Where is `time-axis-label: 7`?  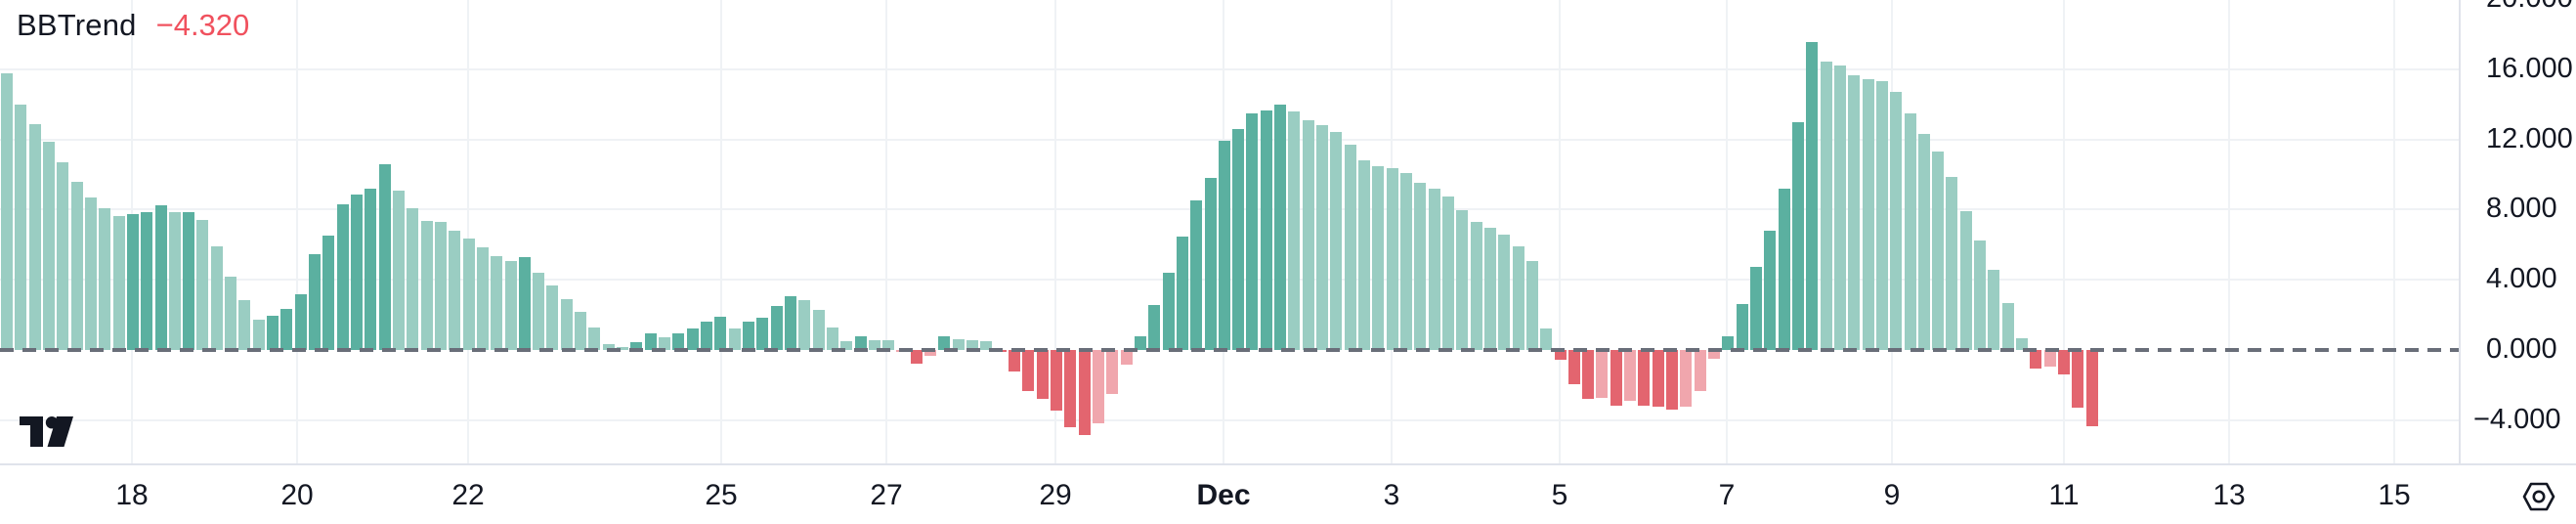 time-axis-label: 7 is located at coordinates (1727, 495).